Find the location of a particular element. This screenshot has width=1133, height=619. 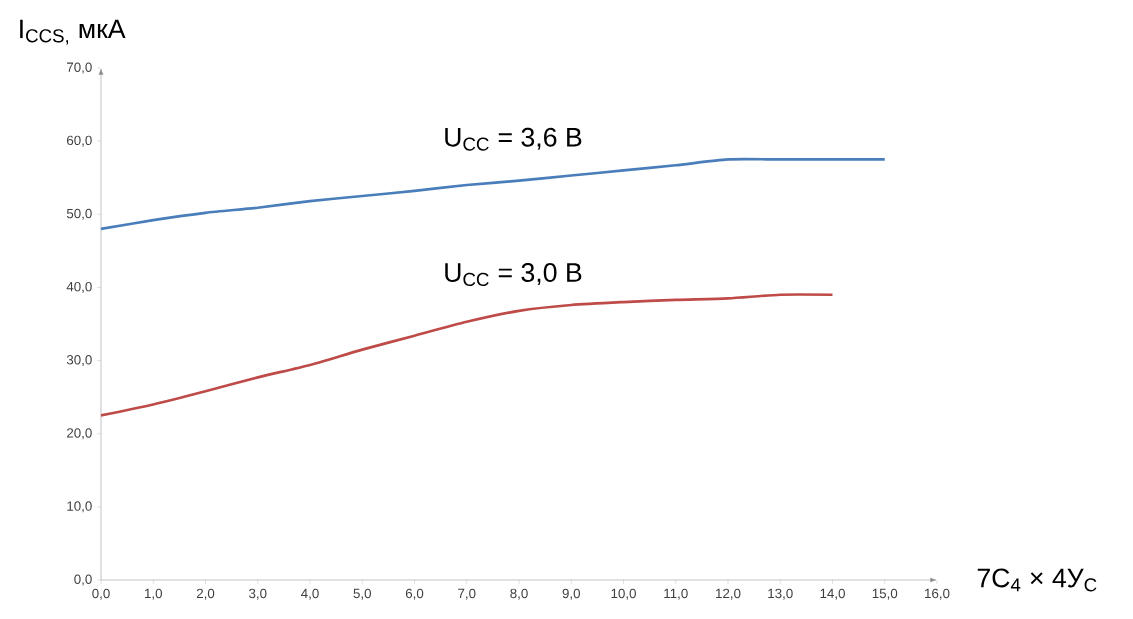

y-axis-title: I$_{CCS,}$ мкА is located at coordinates (73, 32).